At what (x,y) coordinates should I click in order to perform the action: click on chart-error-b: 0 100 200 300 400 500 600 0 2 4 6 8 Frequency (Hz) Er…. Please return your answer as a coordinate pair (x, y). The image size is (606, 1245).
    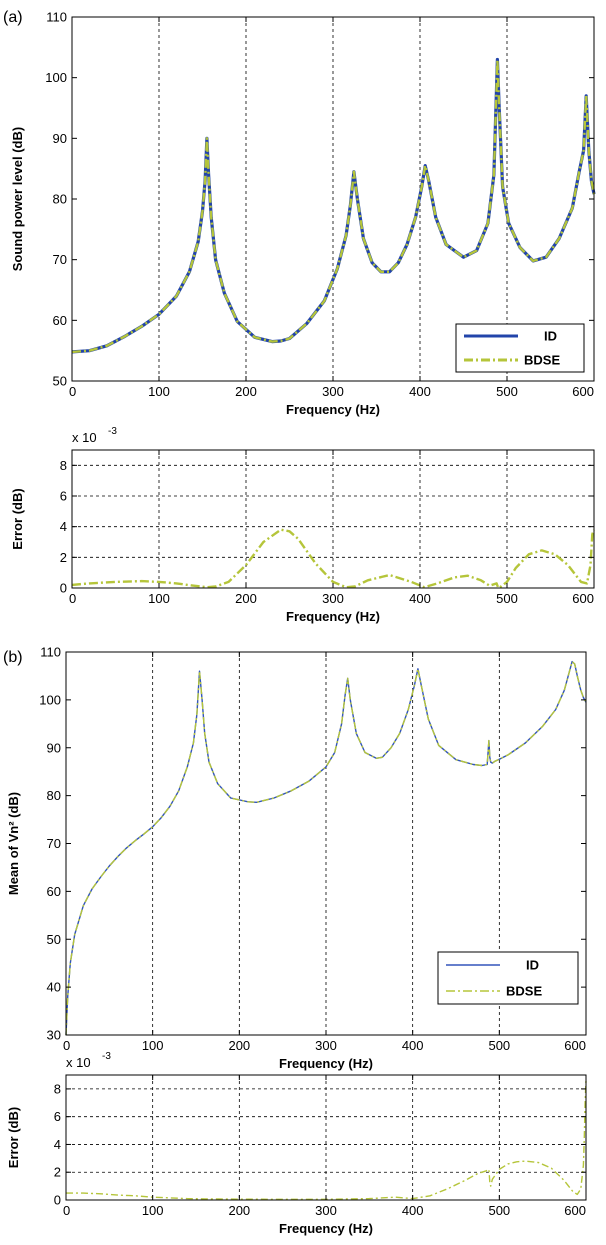
    Looking at the image, I should click on (296, 1143).